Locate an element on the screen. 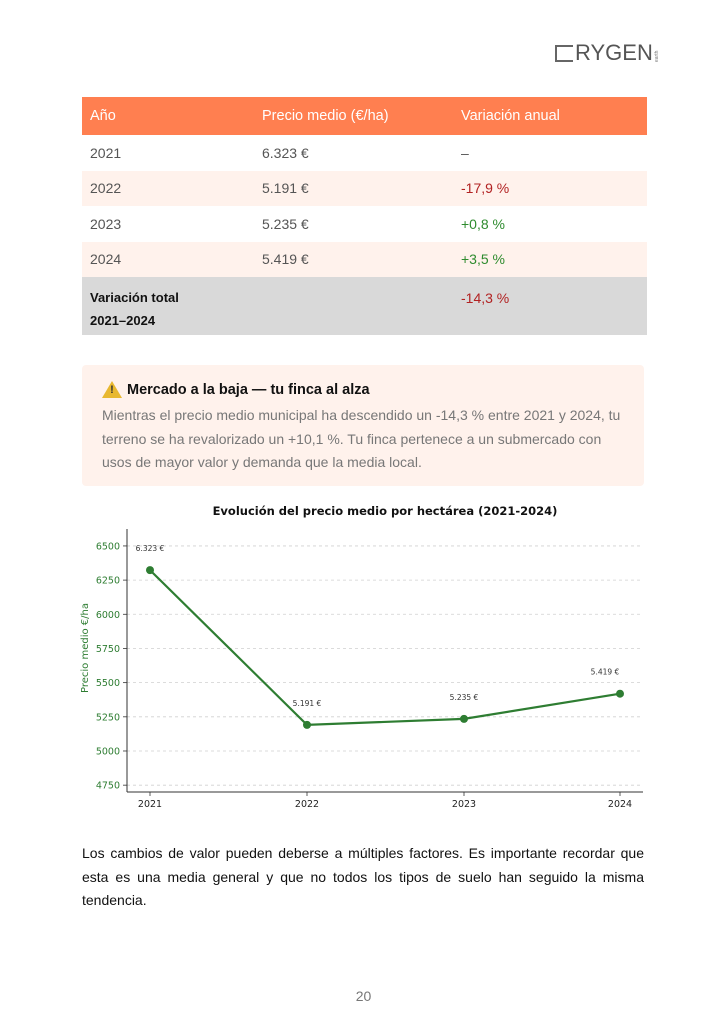 The image size is (727, 1031). cell-year: 2024 is located at coordinates (168, 259).